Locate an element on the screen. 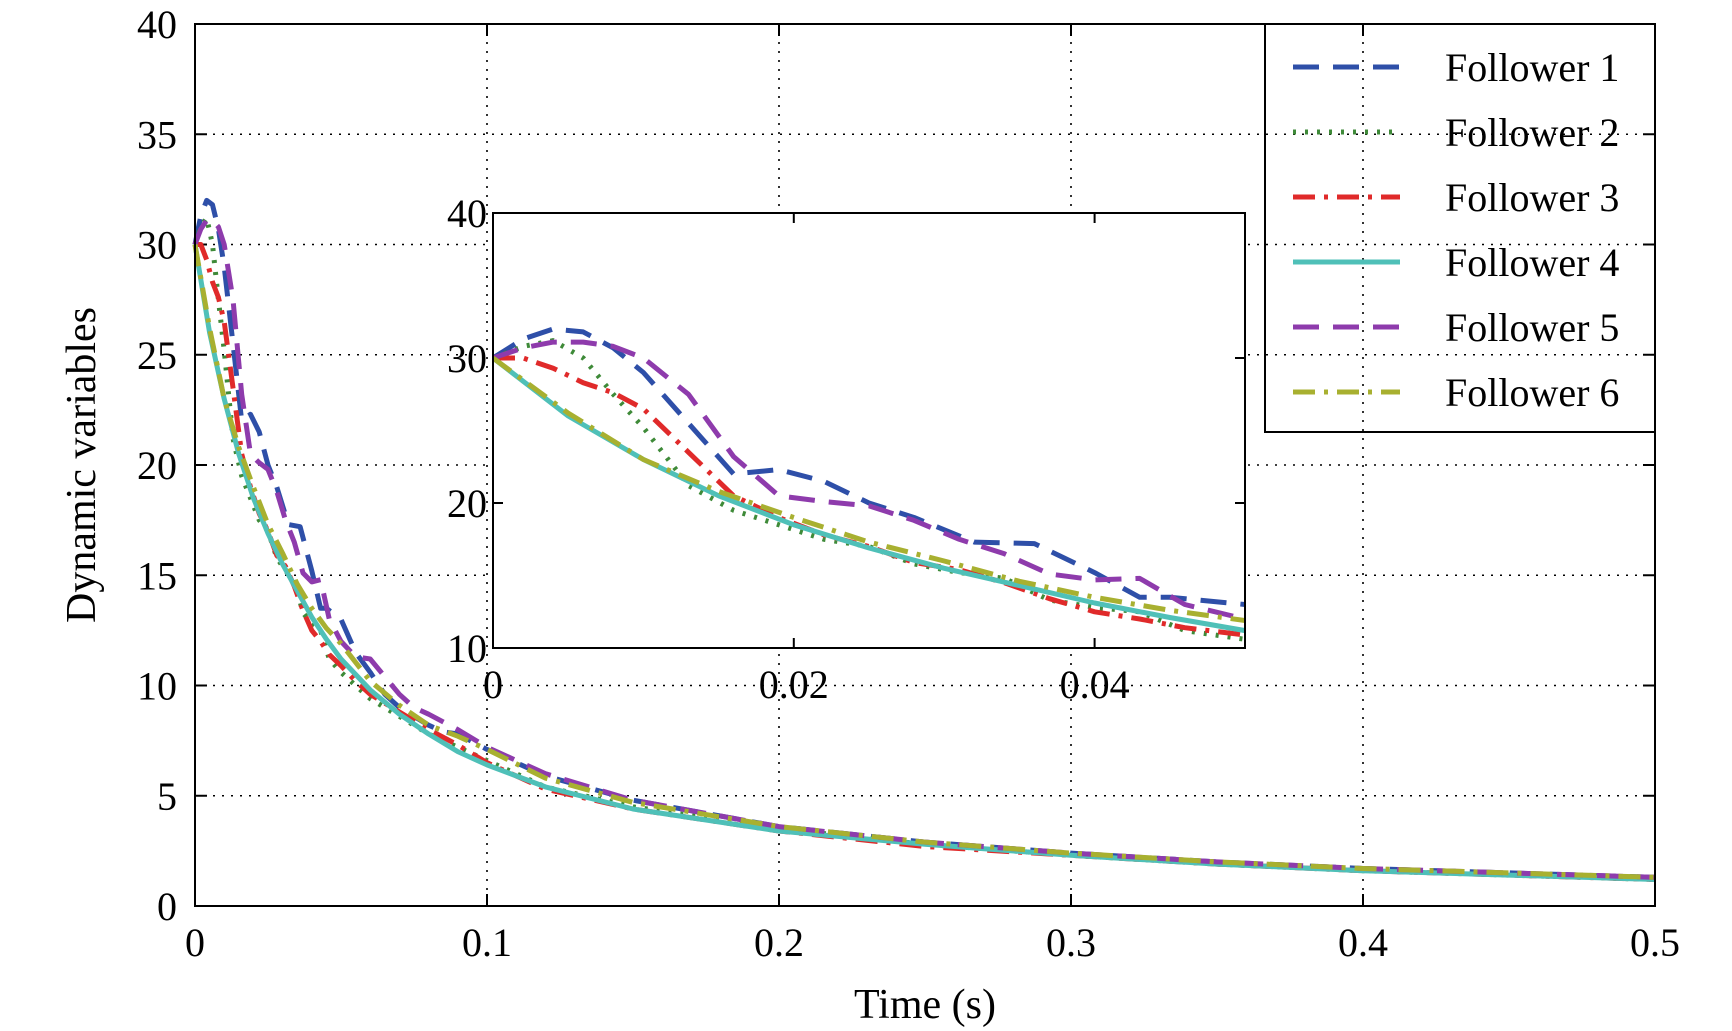 This screenshot has height=1031, width=1732. y-axis-label: Dynamic variables is located at coordinates (82, 465).